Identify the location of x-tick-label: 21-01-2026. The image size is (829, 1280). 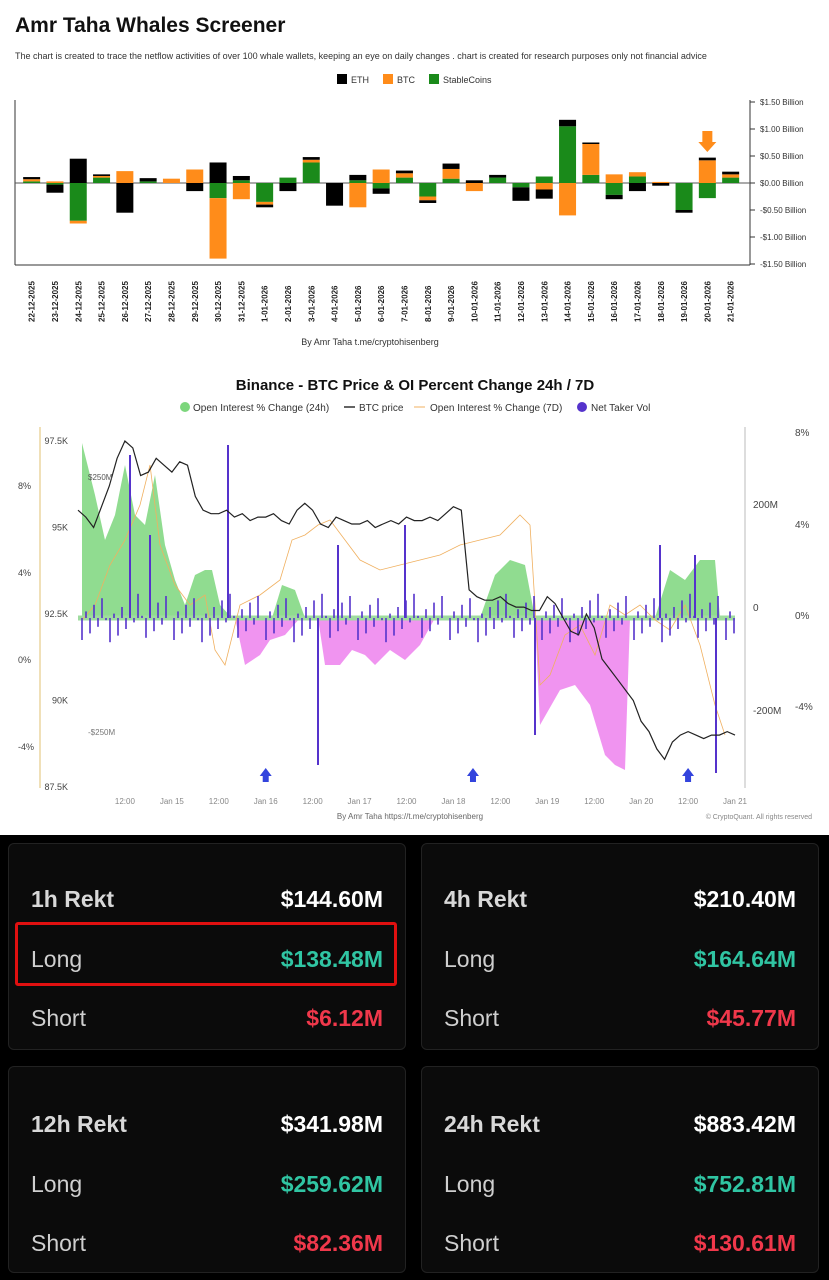
(731, 301).